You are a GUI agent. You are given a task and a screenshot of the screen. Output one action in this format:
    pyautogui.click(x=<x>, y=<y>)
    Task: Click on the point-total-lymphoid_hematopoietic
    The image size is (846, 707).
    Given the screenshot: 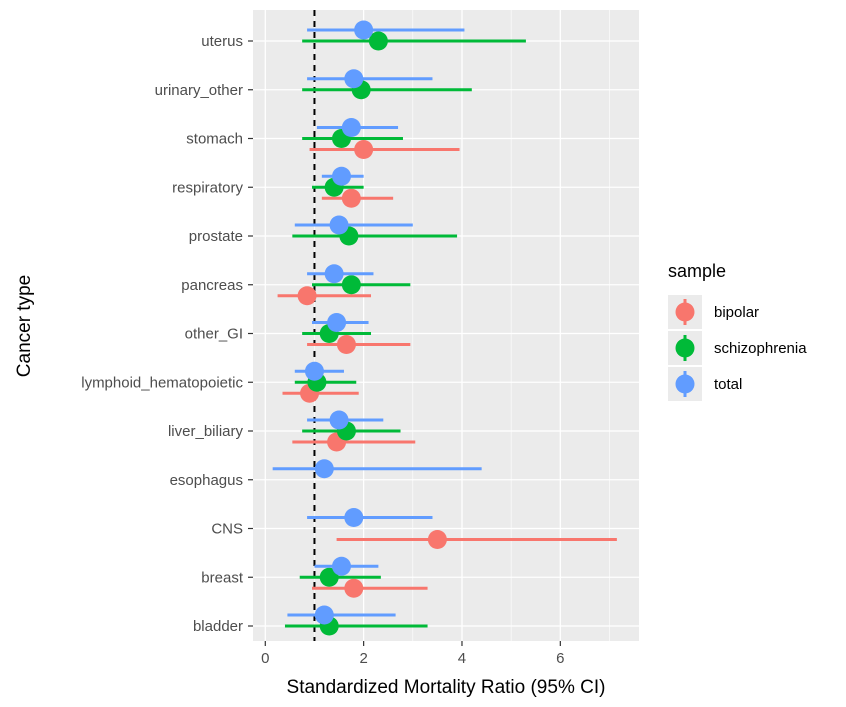 What is the action you would take?
    pyautogui.click(x=314, y=371)
    